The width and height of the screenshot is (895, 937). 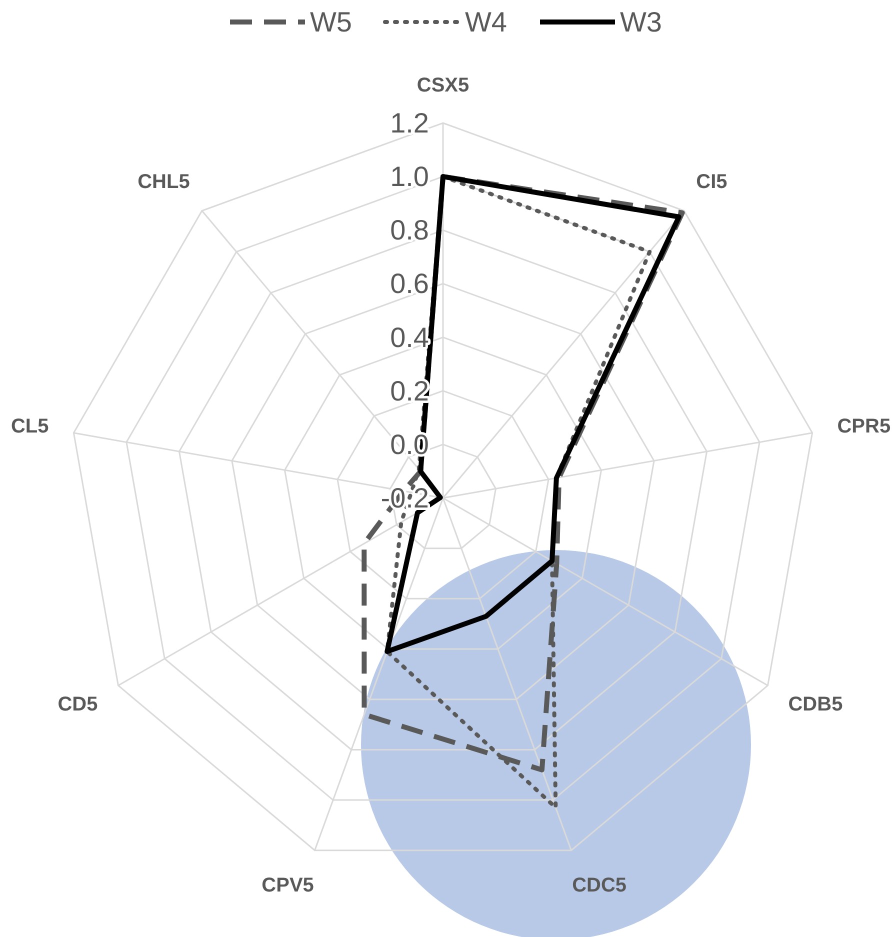 I want to click on spoke-label: CPV5, so click(x=288, y=885).